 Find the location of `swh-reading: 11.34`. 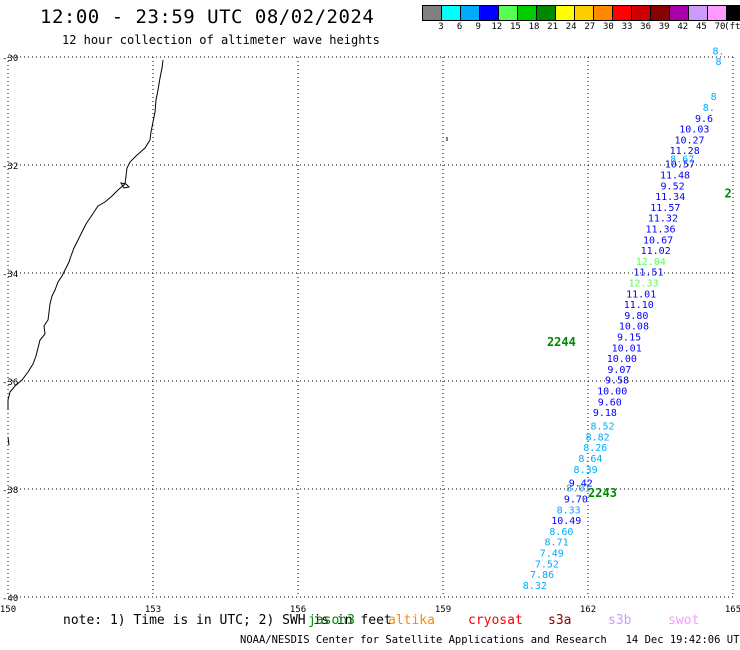

swh-reading: 11.34 is located at coordinates (670, 197).